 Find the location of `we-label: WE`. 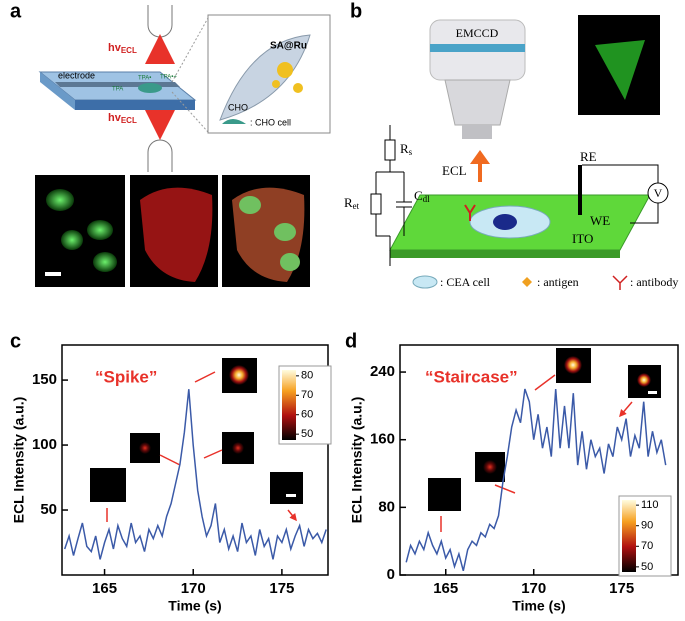

we-label: WE is located at coordinates (600, 220).